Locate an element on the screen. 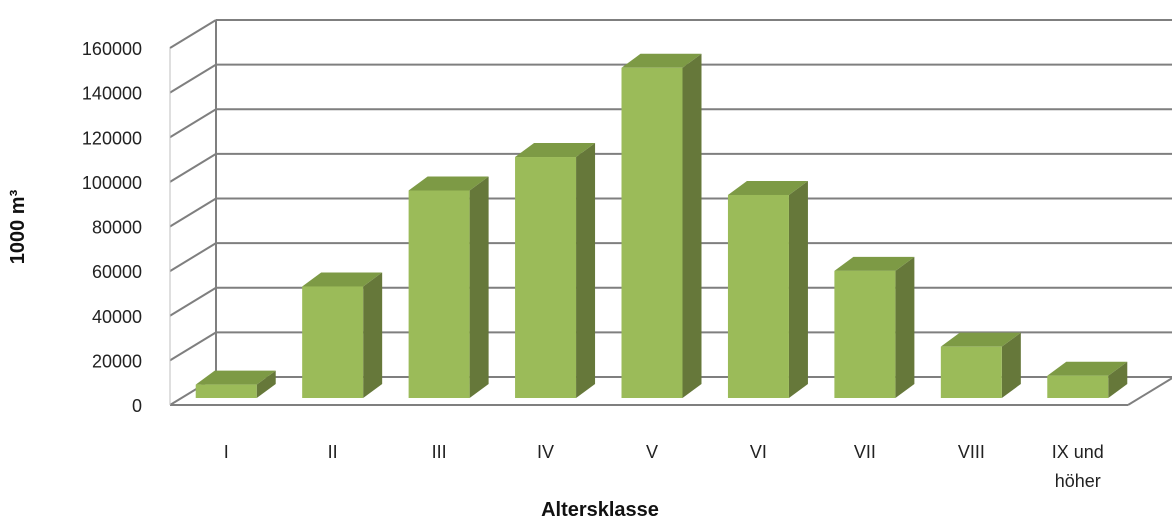 Image resolution: width=1172 pixels, height=522 pixels. y-tick-label: 60000 is located at coordinates (117, 272).